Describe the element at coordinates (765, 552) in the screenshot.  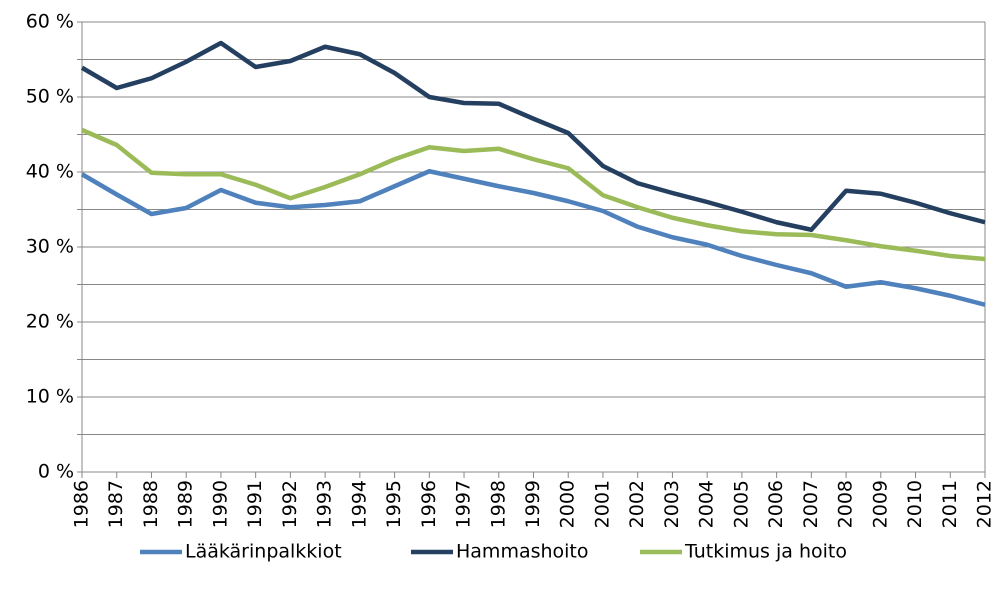
I see `legend-label: Tutkimus ja hoito` at that location.